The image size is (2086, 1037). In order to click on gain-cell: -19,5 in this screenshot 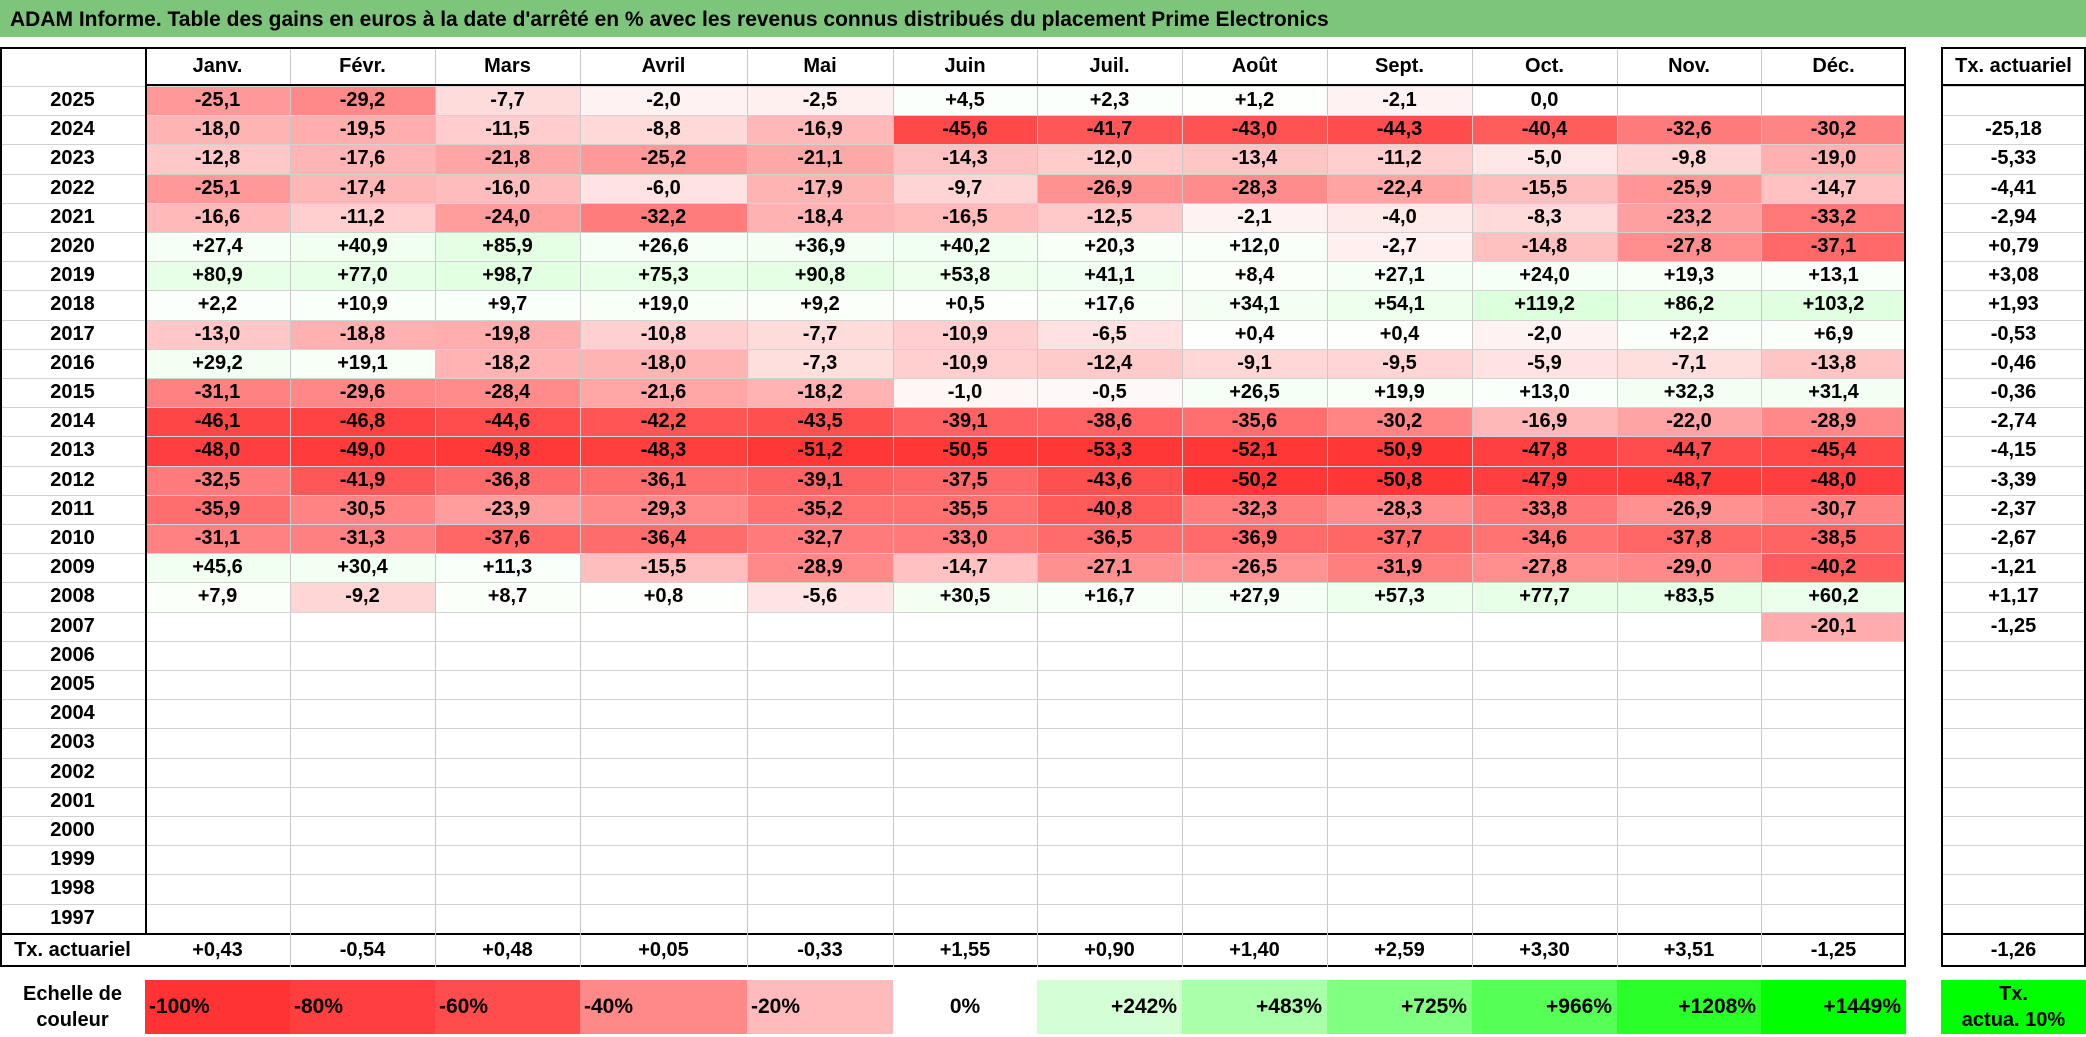, I will do `click(362, 130)`.